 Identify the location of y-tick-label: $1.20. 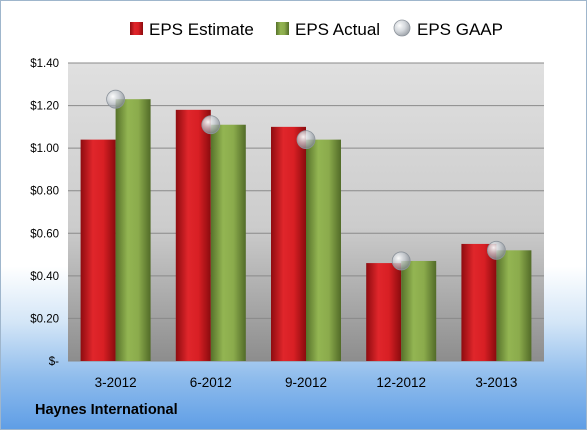
(44, 107).